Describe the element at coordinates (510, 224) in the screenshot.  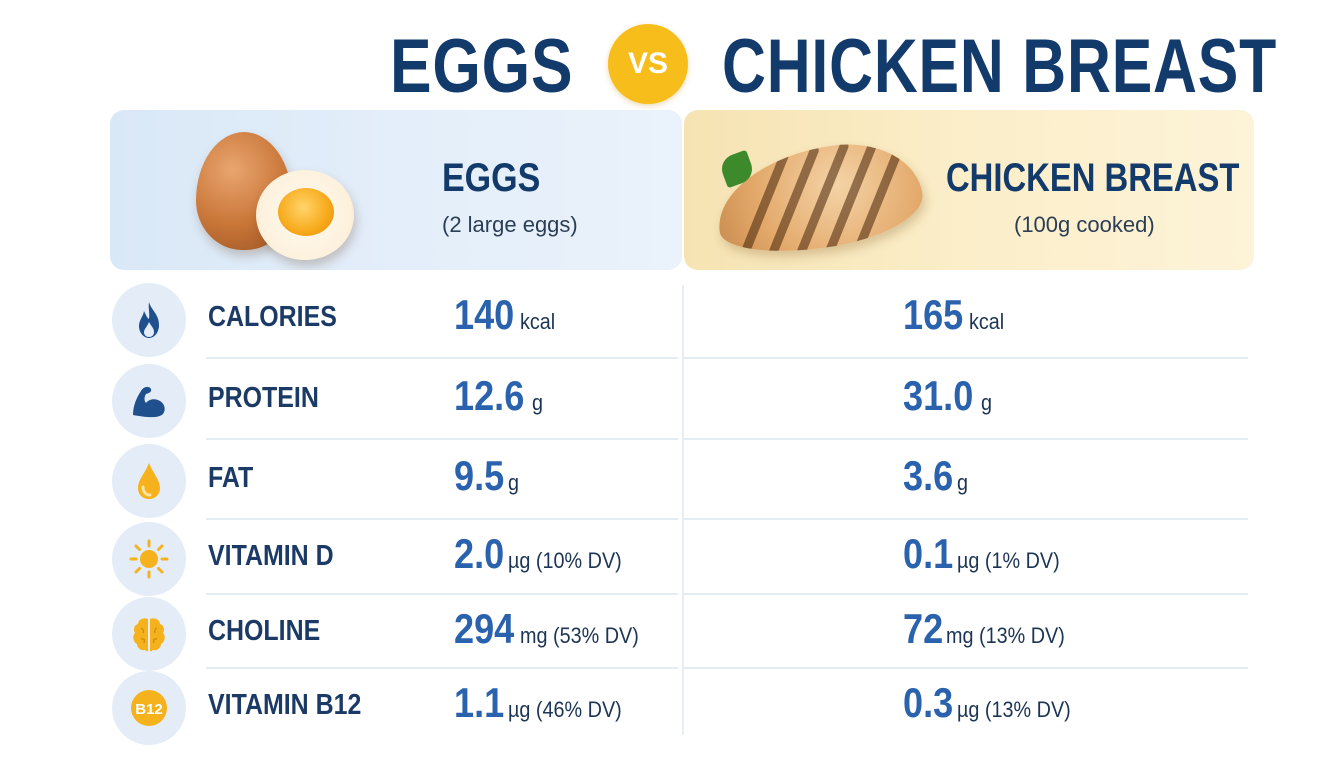
I see `eggs-serving-size: (2 large eggs)` at that location.